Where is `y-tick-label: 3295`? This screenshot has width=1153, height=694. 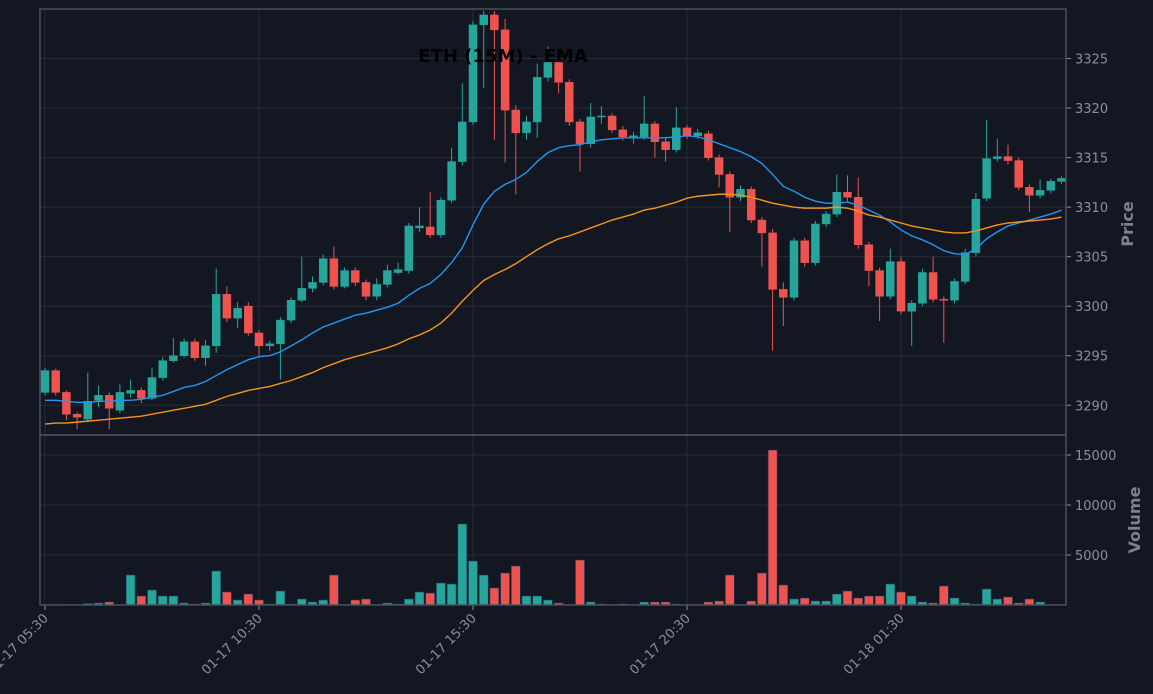
y-tick-label: 3295 is located at coordinates (1091, 357).